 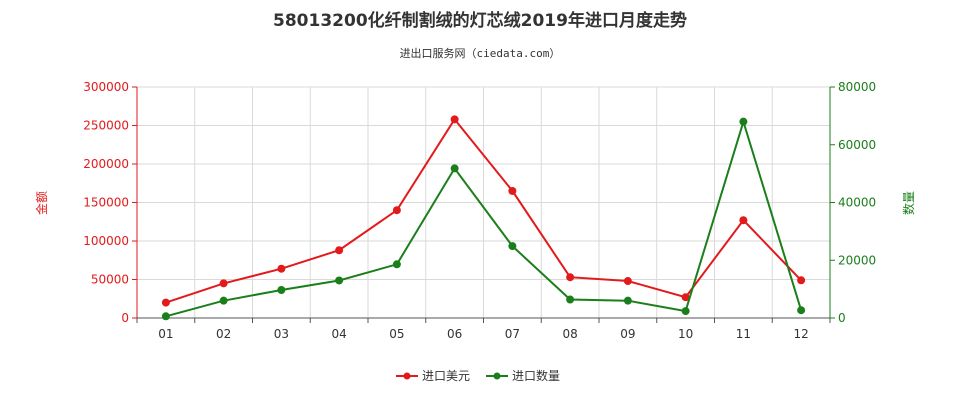 I want to click on x-tick-label: 07, so click(x=512, y=334).